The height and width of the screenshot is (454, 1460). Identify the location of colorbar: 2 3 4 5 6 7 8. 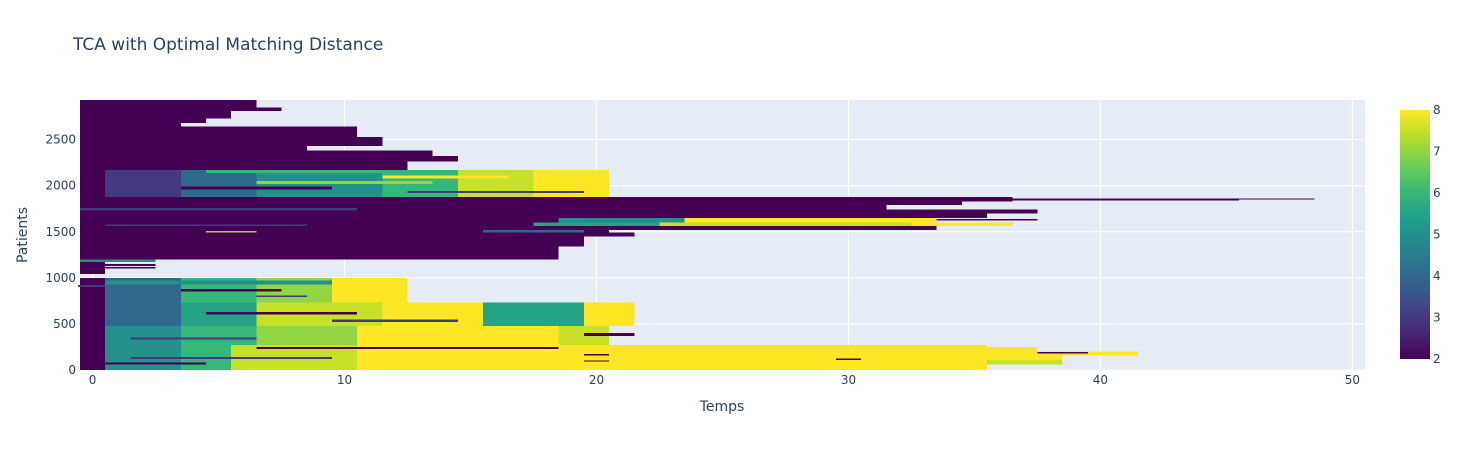
(1420, 234).